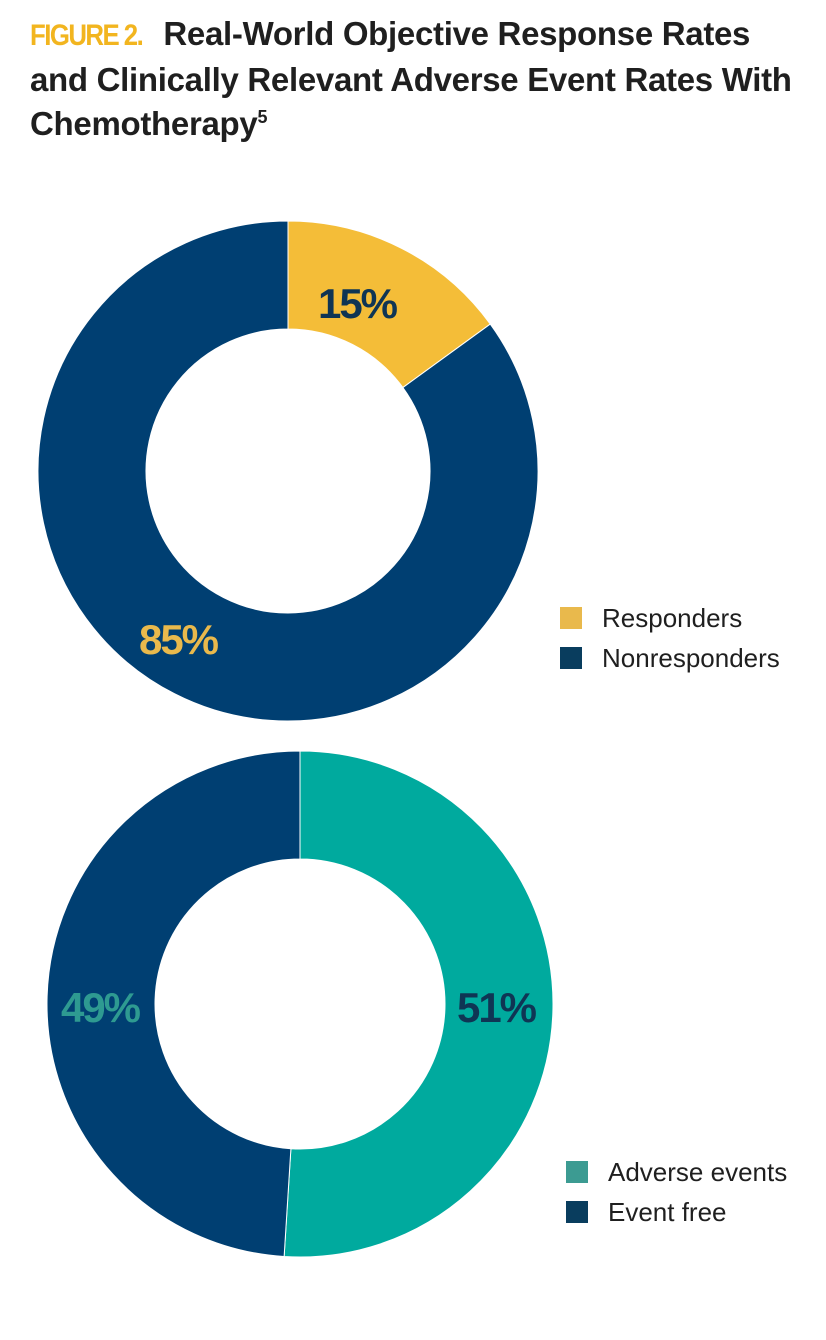  I want to click on slice-label-nonresponders: 85%, so click(179, 639).